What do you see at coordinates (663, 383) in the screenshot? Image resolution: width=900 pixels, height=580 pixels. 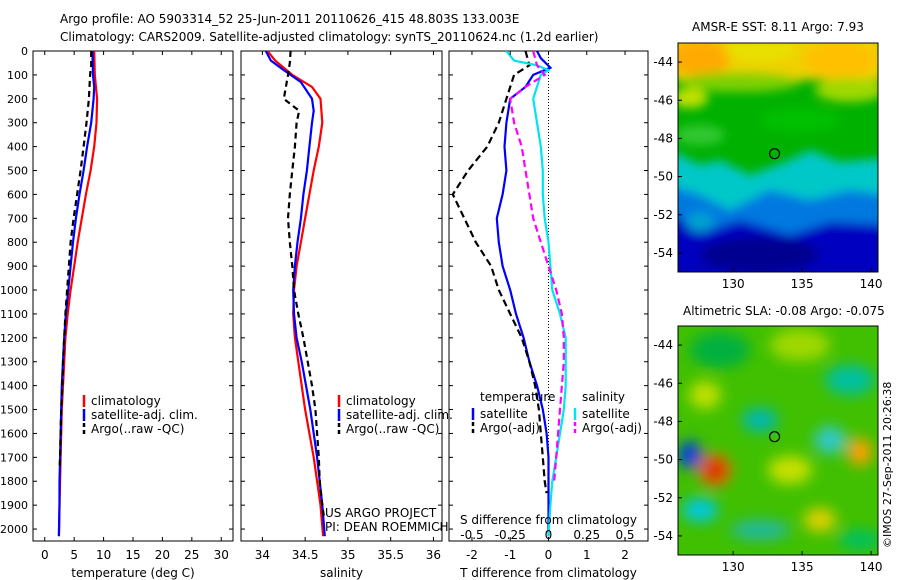 I see `sla-y-tick-label: -46` at bounding box center [663, 383].